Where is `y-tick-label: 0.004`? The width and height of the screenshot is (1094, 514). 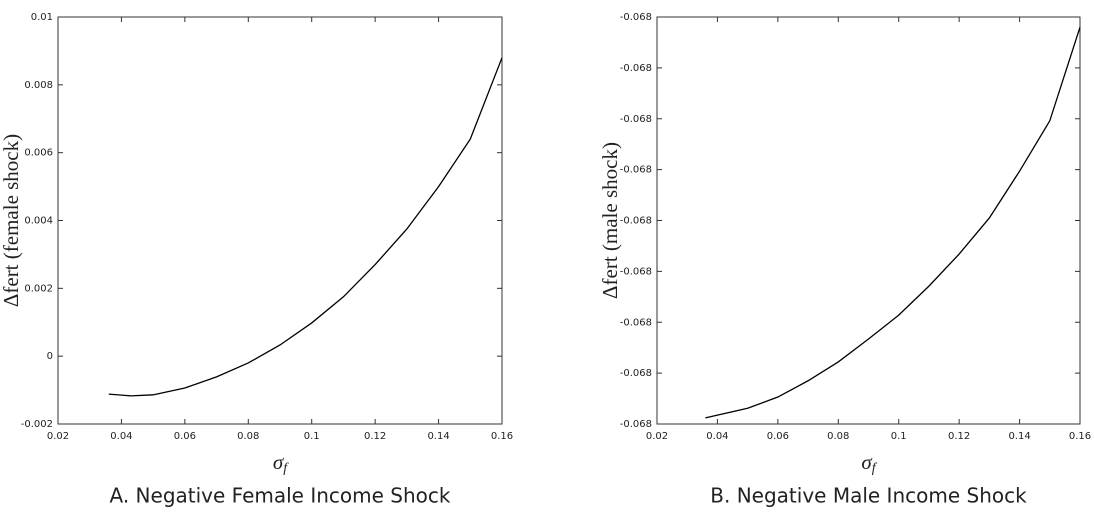
y-tick-label: 0.004 is located at coordinates (38, 221).